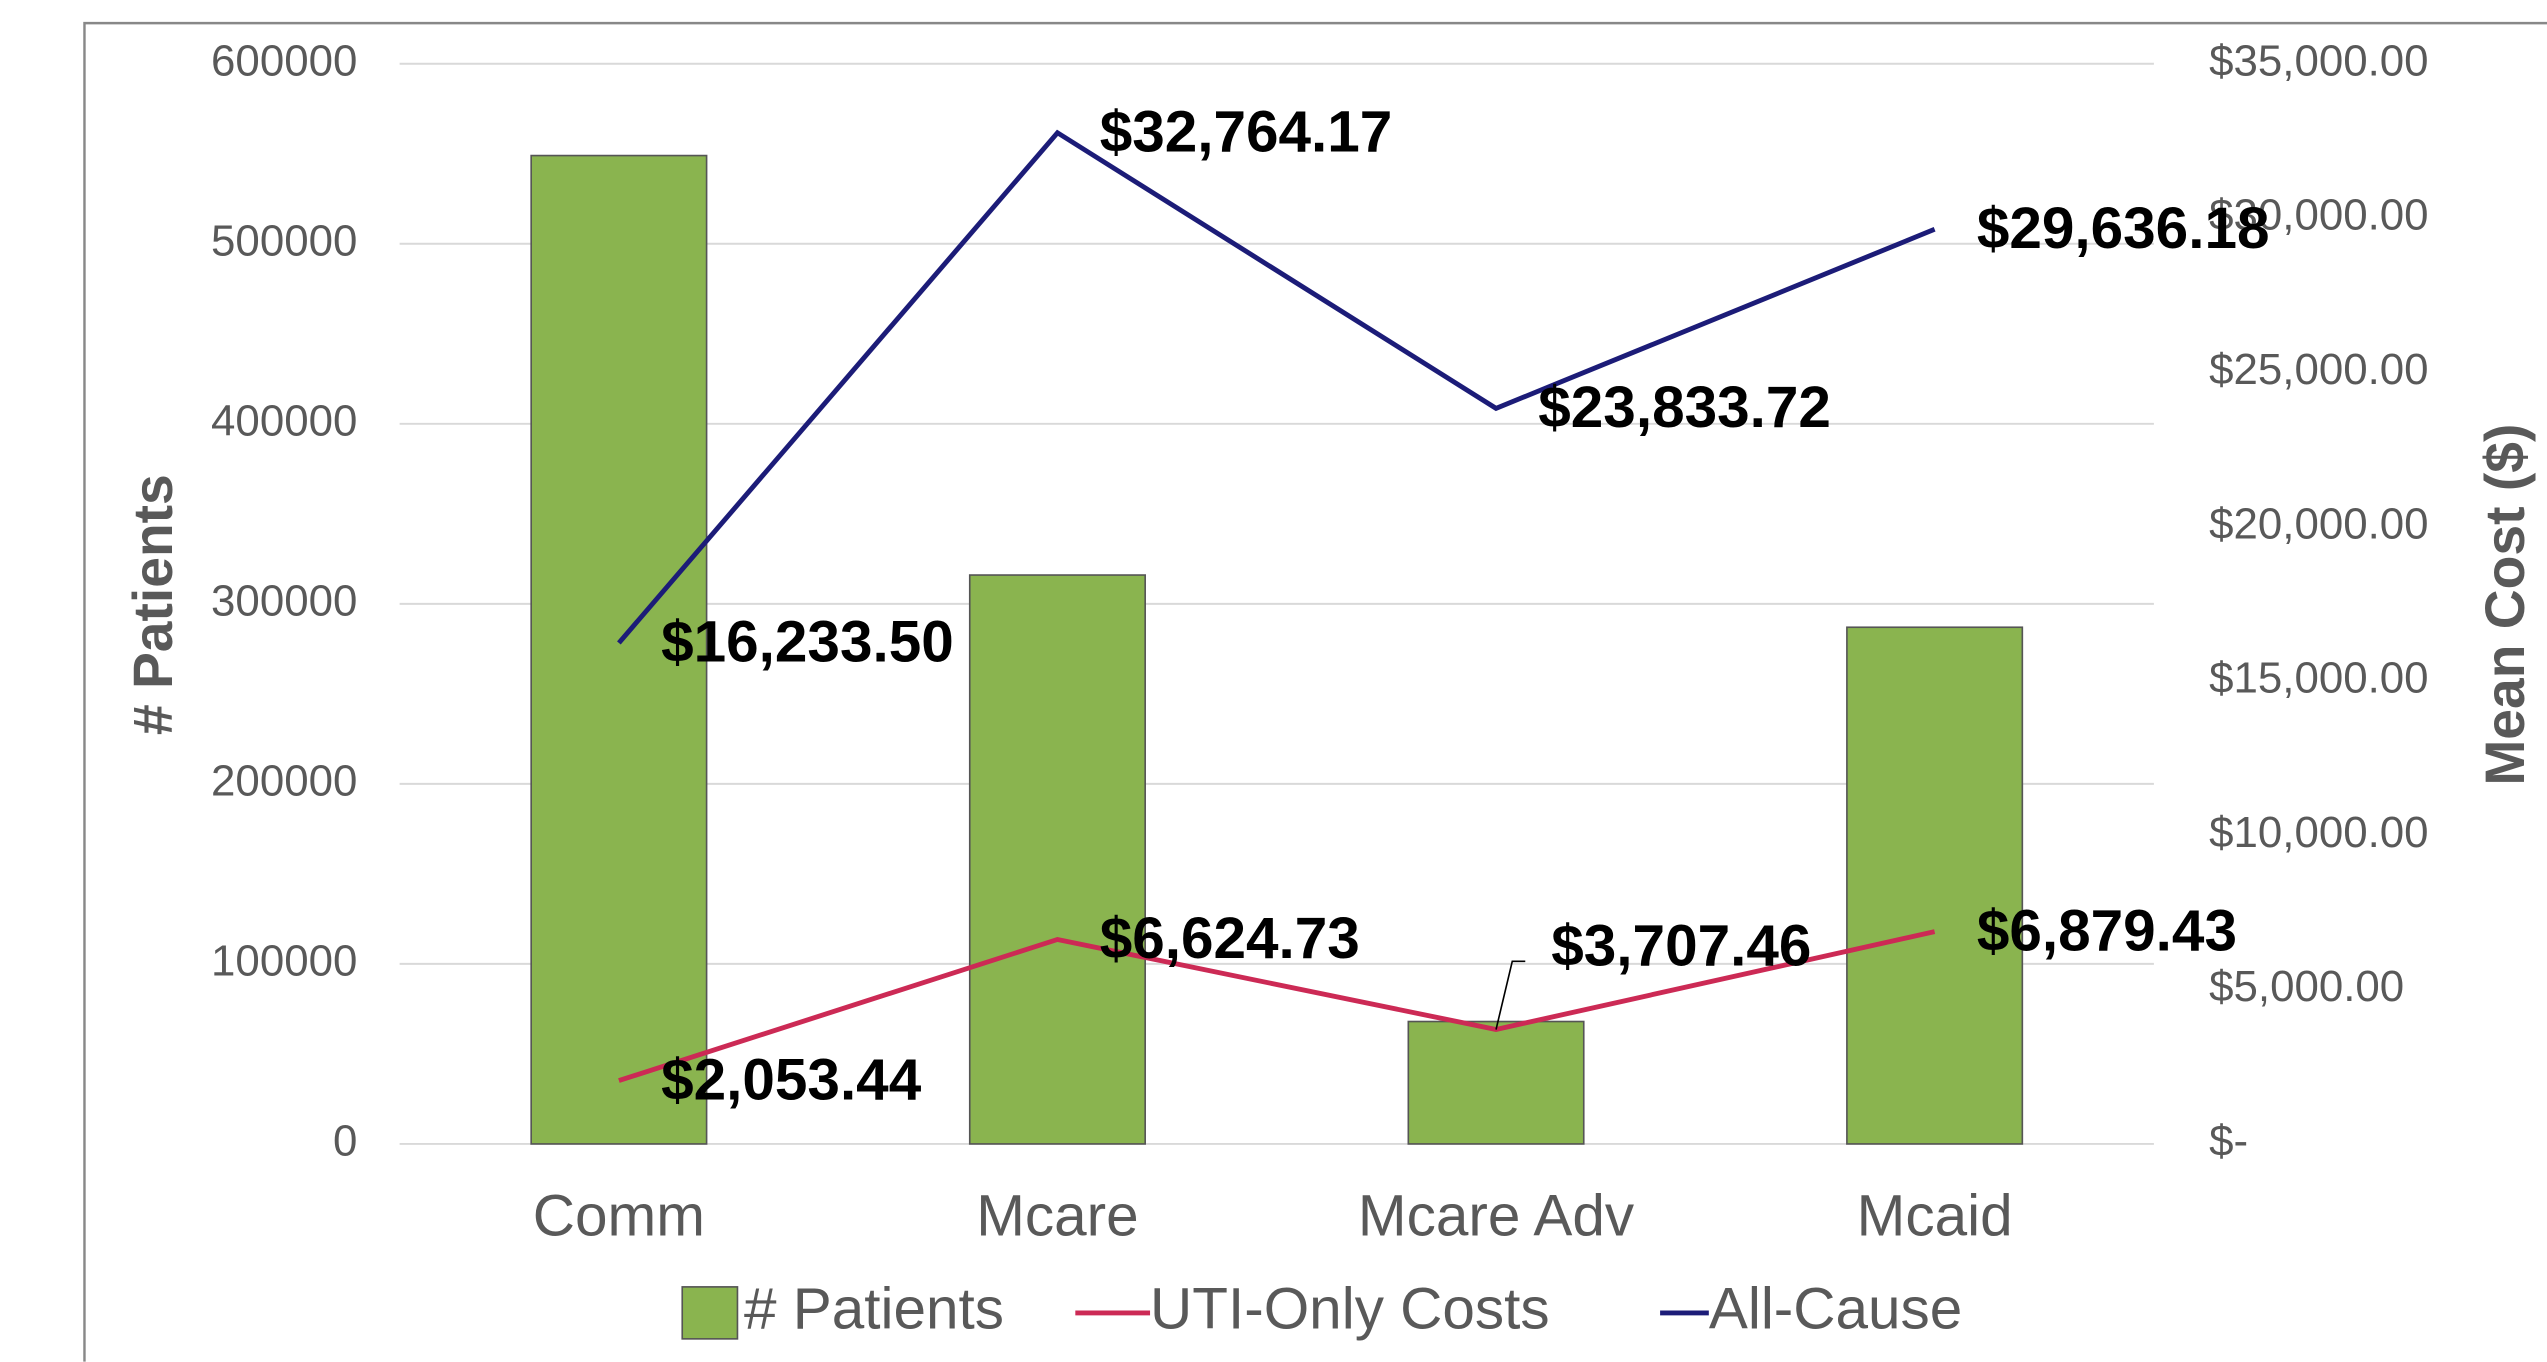 This screenshot has width=2547, height=1362. What do you see at coordinates (153, 604) in the screenshot?
I see `y-axis-title: # Patients` at bounding box center [153, 604].